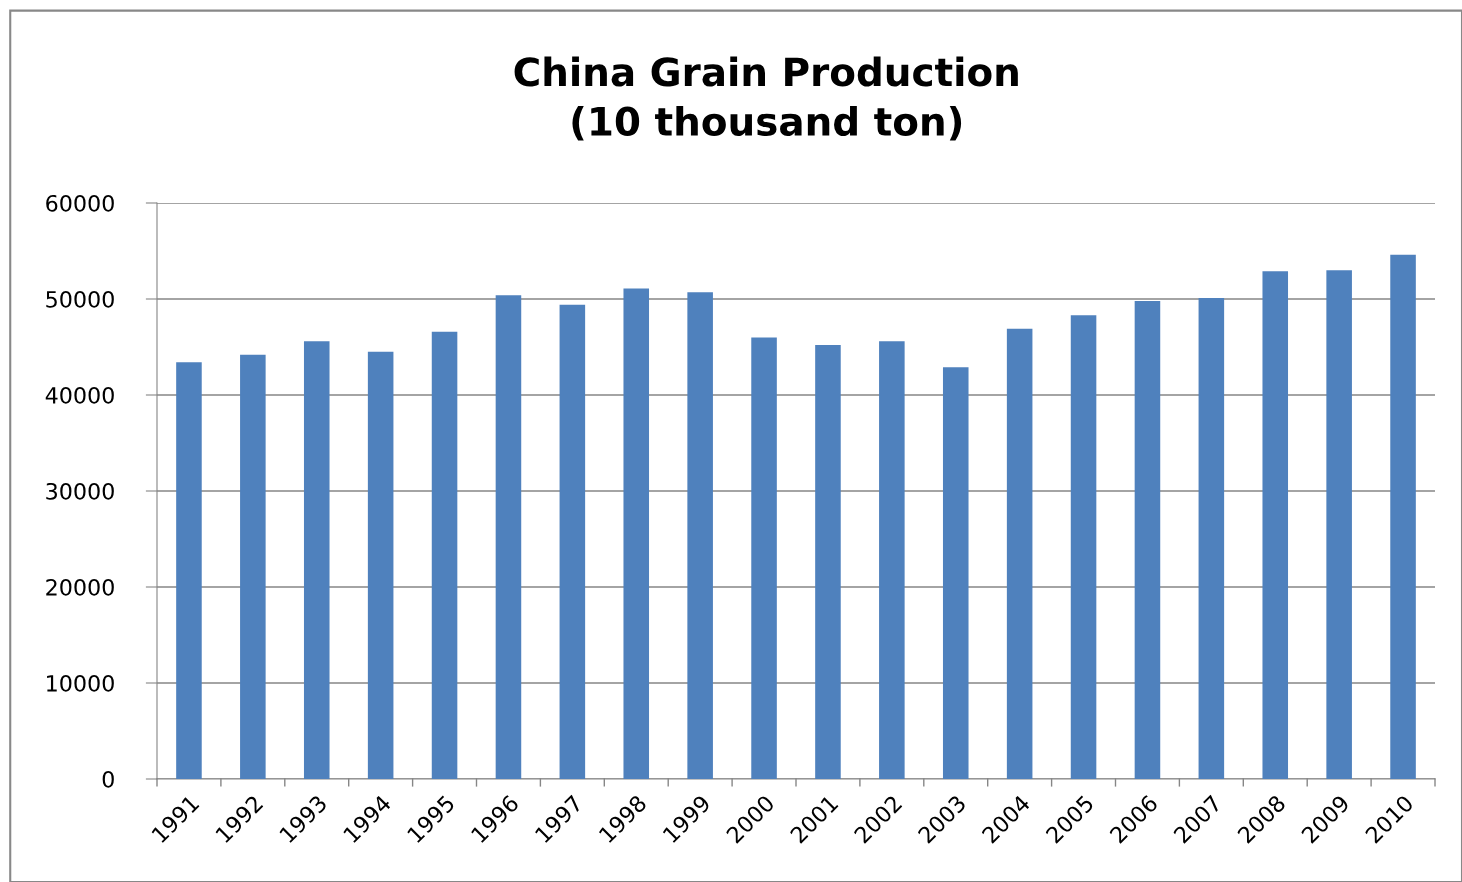  What do you see at coordinates (80, 683) in the screenshot?
I see `y-tick-label: 10000` at bounding box center [80, 683].